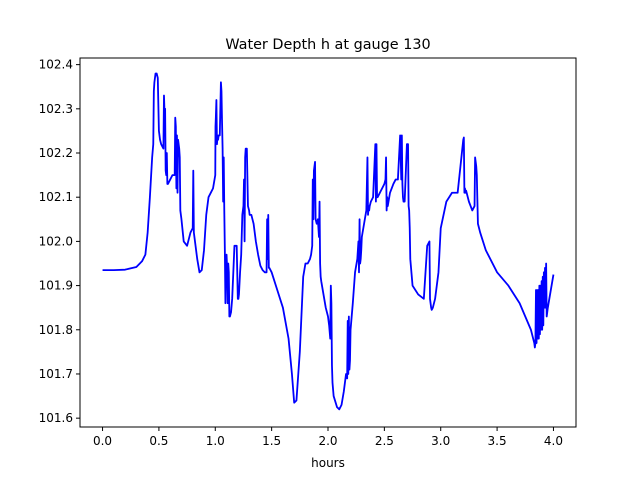 This screenshot has width=640, height=480. I want to click on chart-title: Water Depth h at gauge 130, so click(327, 45).